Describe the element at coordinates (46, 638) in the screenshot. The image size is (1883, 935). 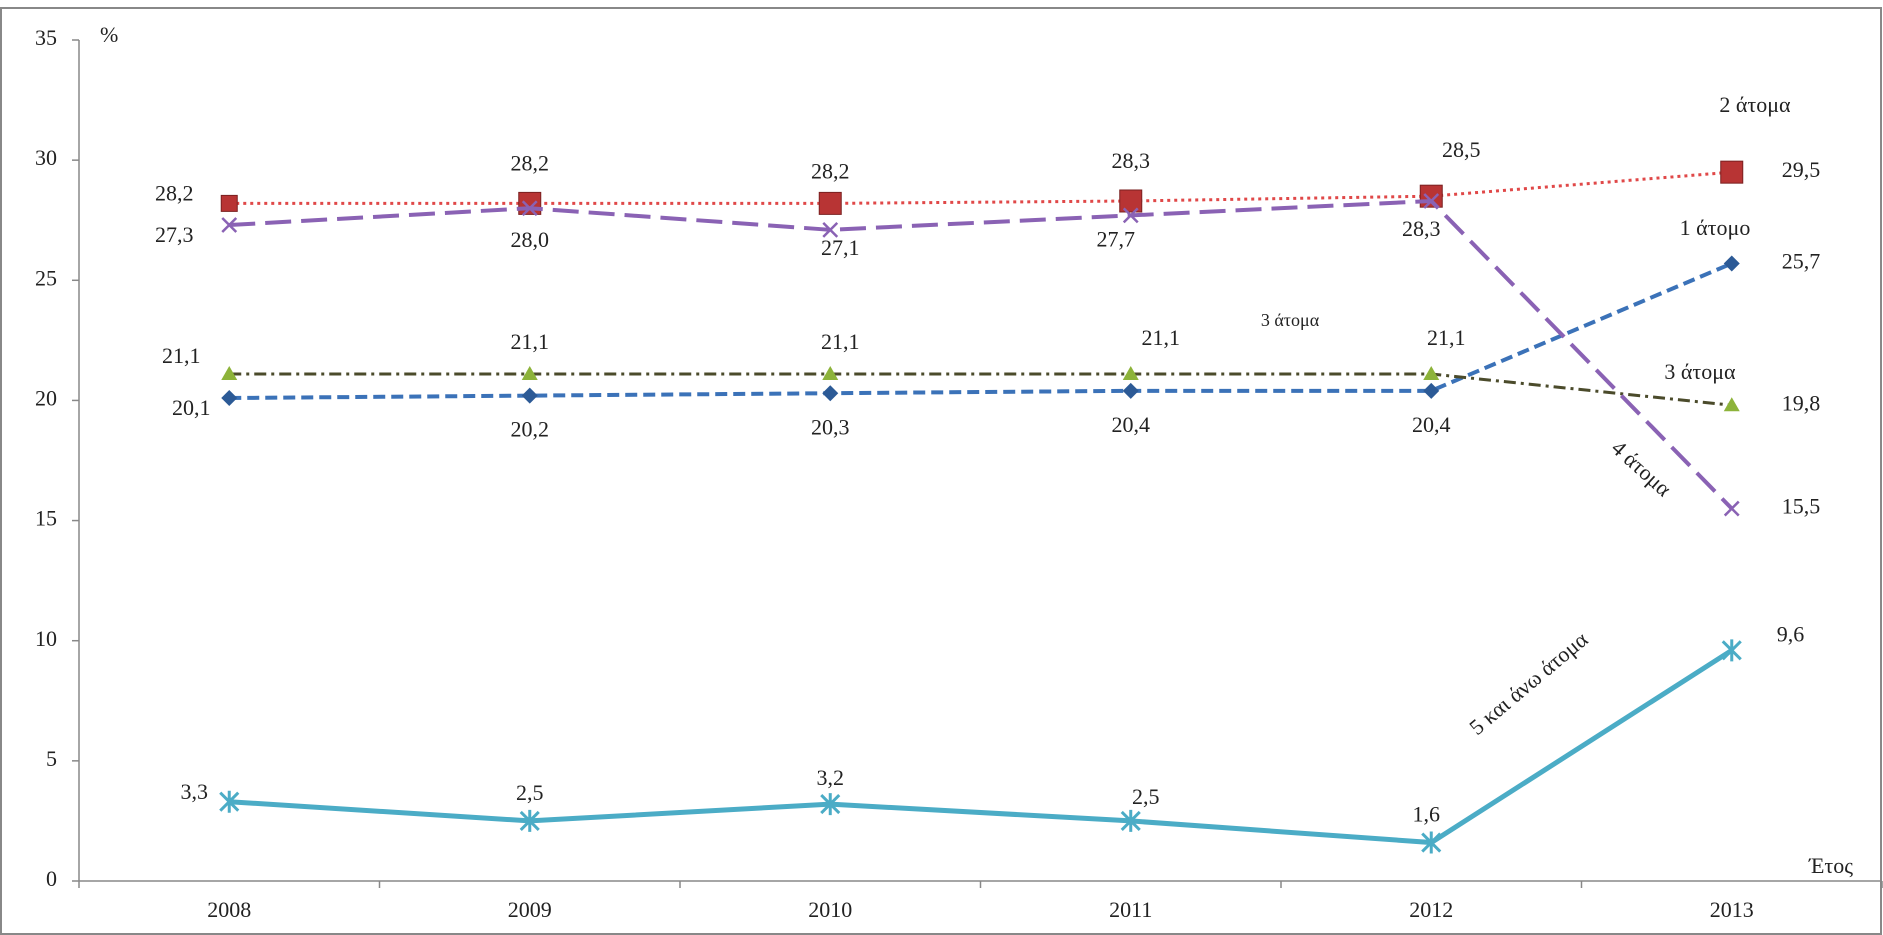
I see `y-tick-label: 10` at that location.